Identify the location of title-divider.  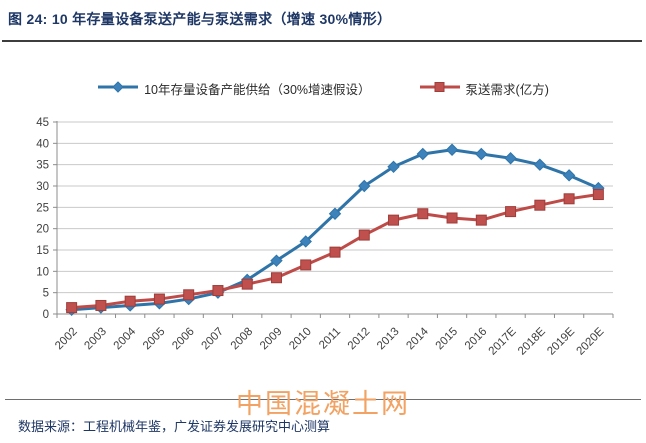
(322, 41).